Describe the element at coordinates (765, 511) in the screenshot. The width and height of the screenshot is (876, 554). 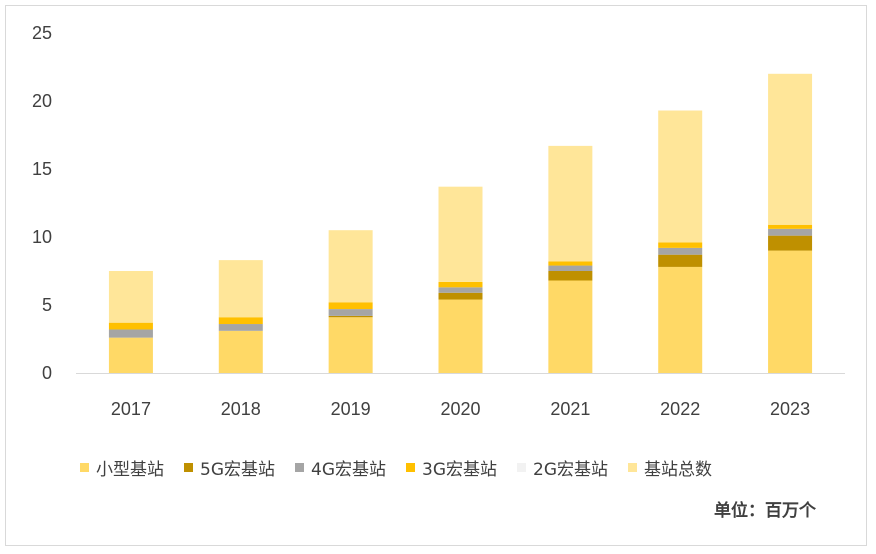
I see `unit-label: 单位：百万个` at that location.